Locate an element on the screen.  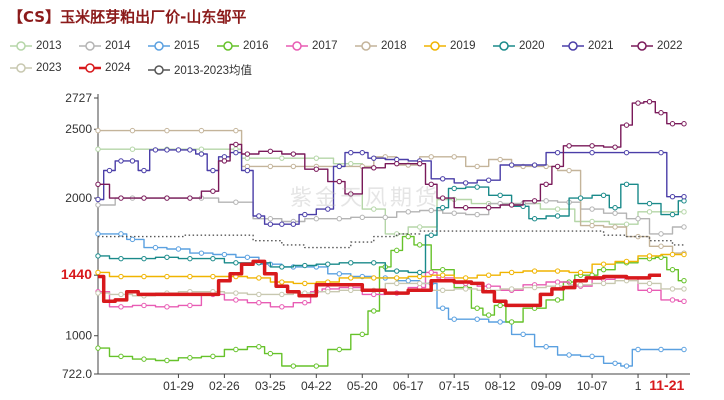
x-tick-label: 01-29 is located at coordinates (178, 386).